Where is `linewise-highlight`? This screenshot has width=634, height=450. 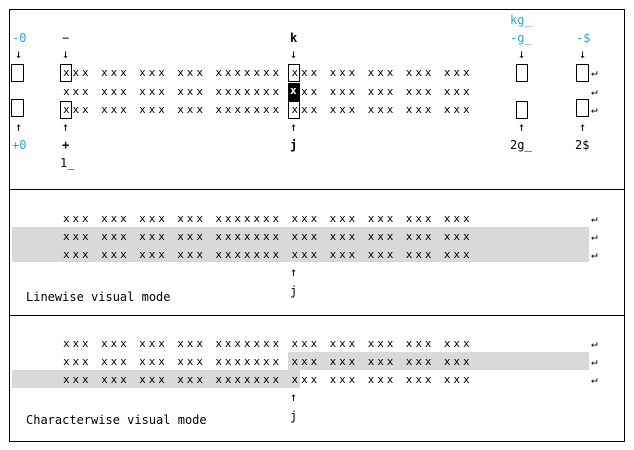 linewise-highlight is located at coordinates (300, 244).